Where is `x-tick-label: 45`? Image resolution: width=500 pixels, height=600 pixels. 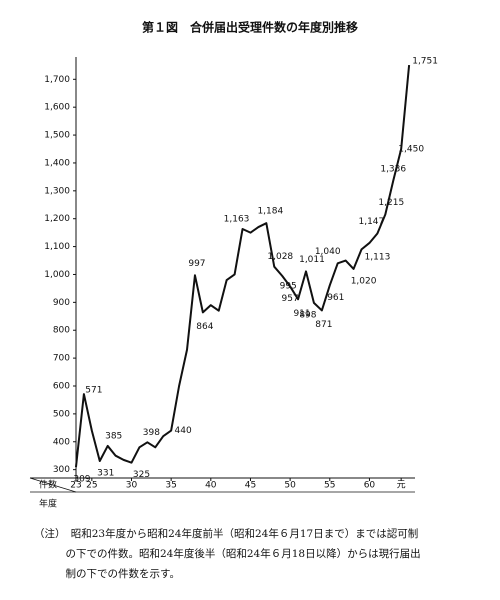
x-tick-label: 45 is located at coordinates (250, 486).